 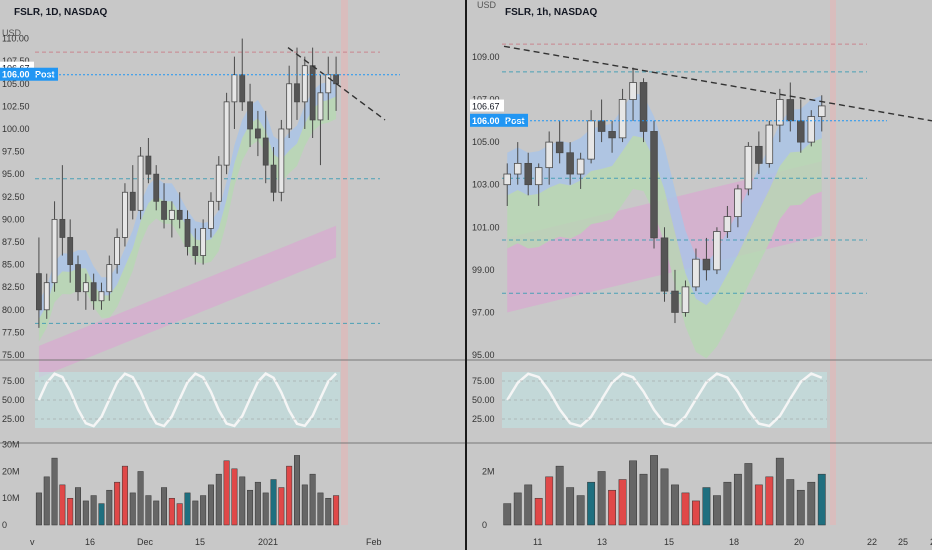 I want to click on price-axis-tick: 90.00, so click(x=13, y=219).